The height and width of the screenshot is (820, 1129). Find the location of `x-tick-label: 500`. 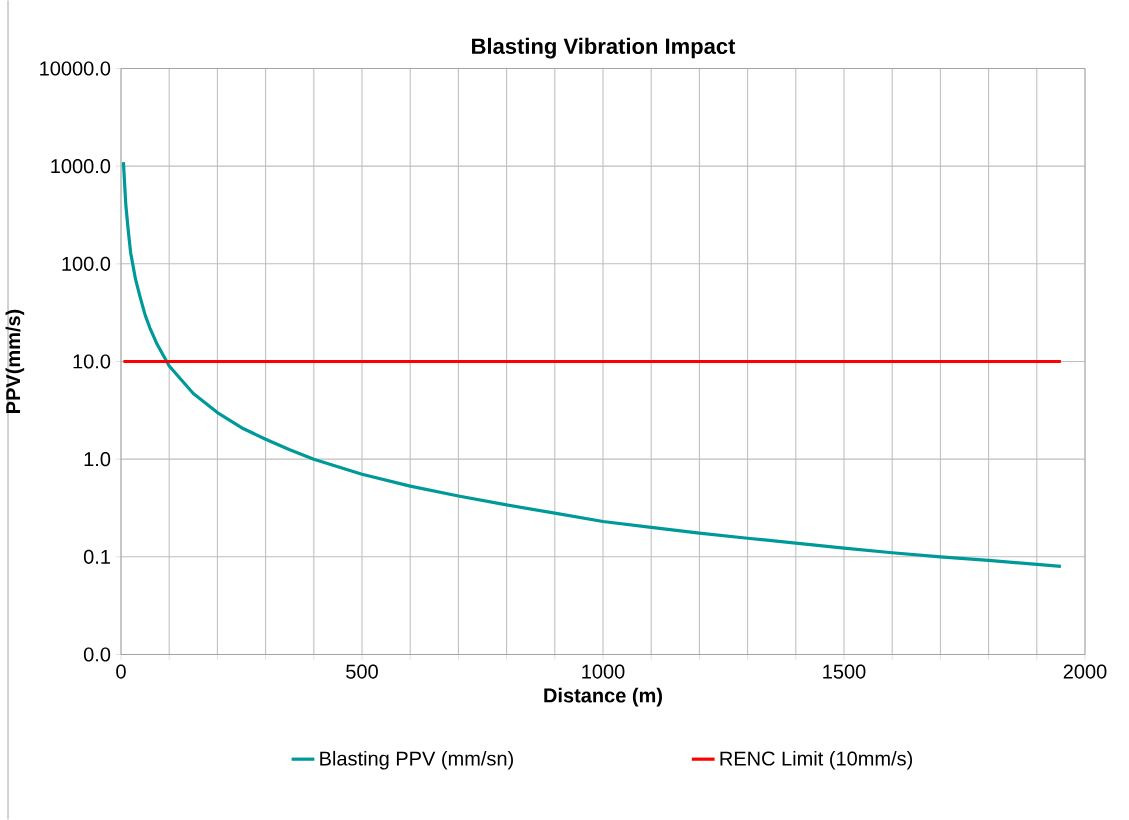

x-tick-label: 500 is located at coordinates (362, 671).